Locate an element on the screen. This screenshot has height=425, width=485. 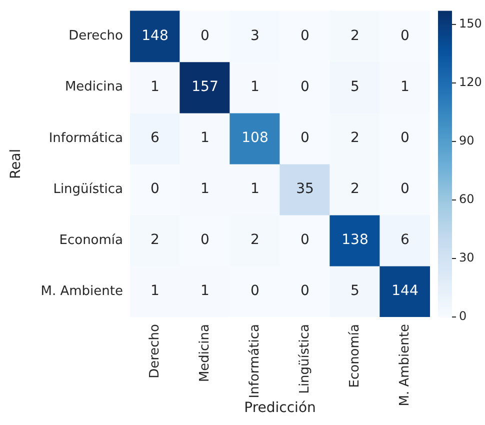
x-tick-label: Medicina is located at coordinates (204, 353).